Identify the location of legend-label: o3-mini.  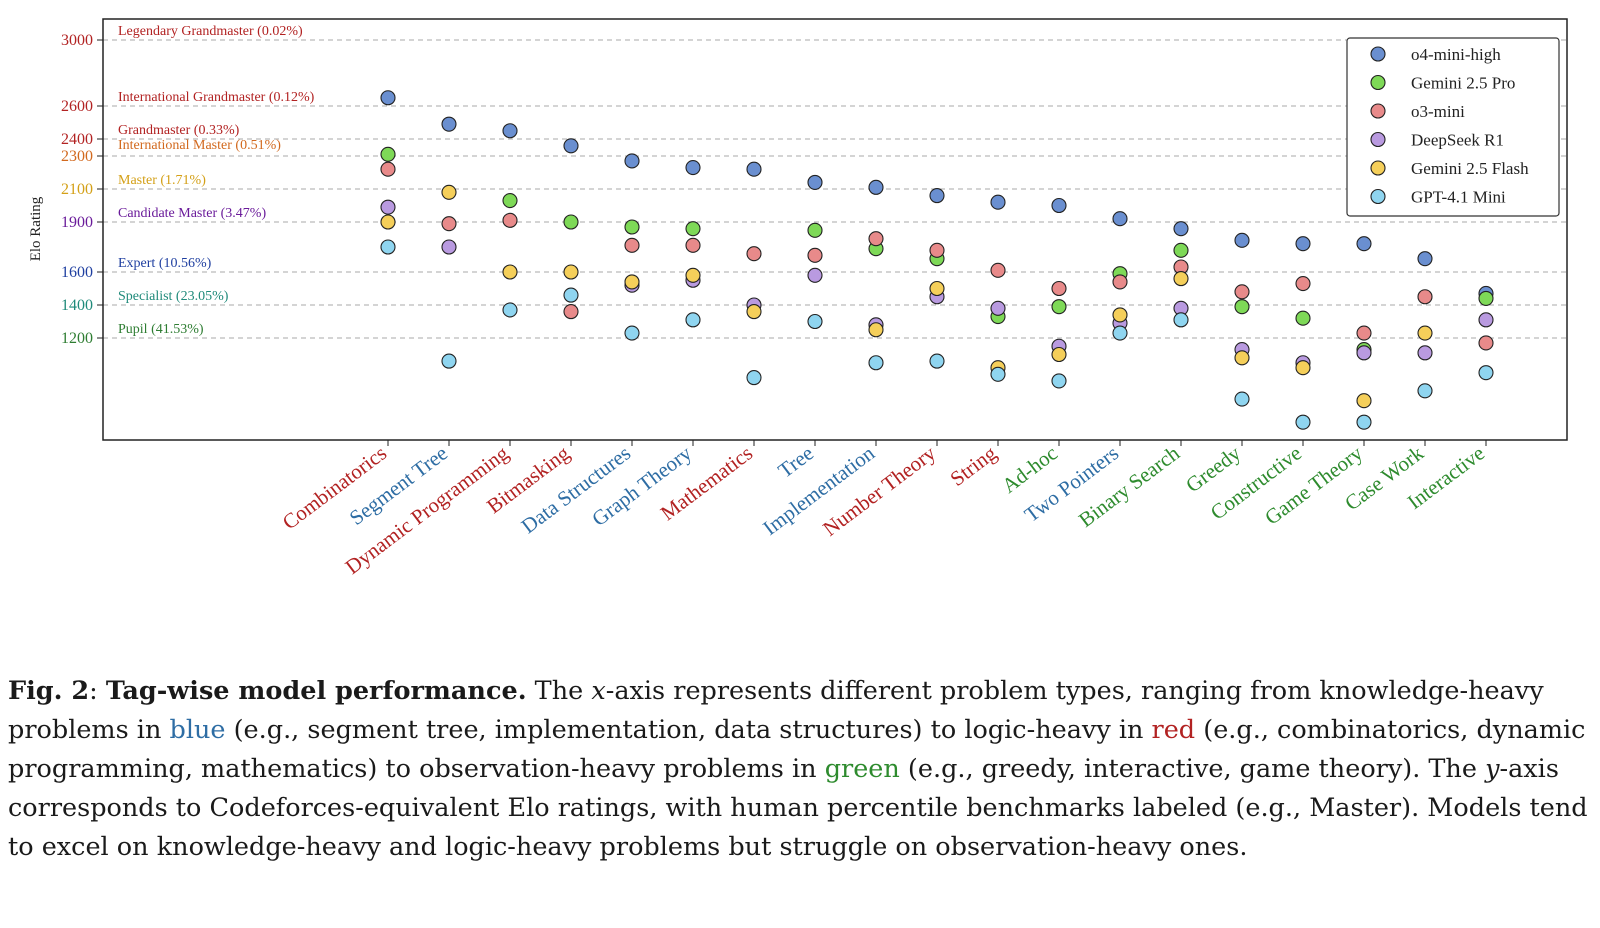
(1438, 111).